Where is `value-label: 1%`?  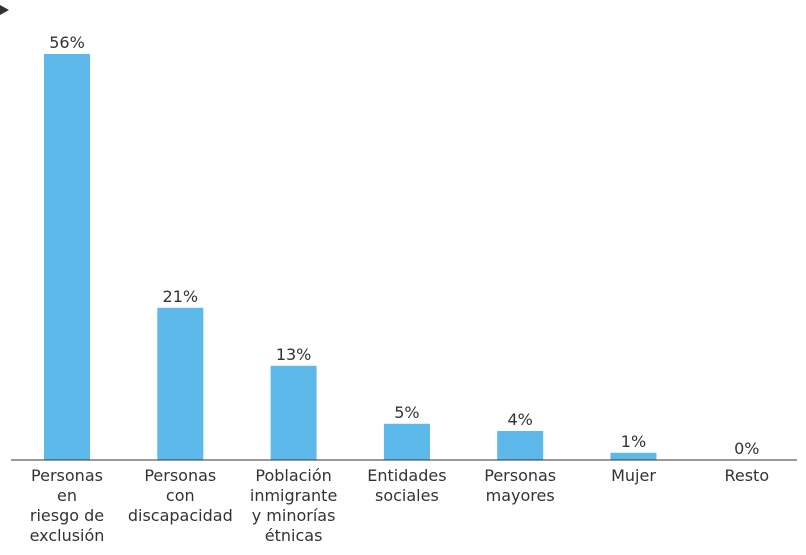 value-label: 1% is located at coordinates (633, 441).